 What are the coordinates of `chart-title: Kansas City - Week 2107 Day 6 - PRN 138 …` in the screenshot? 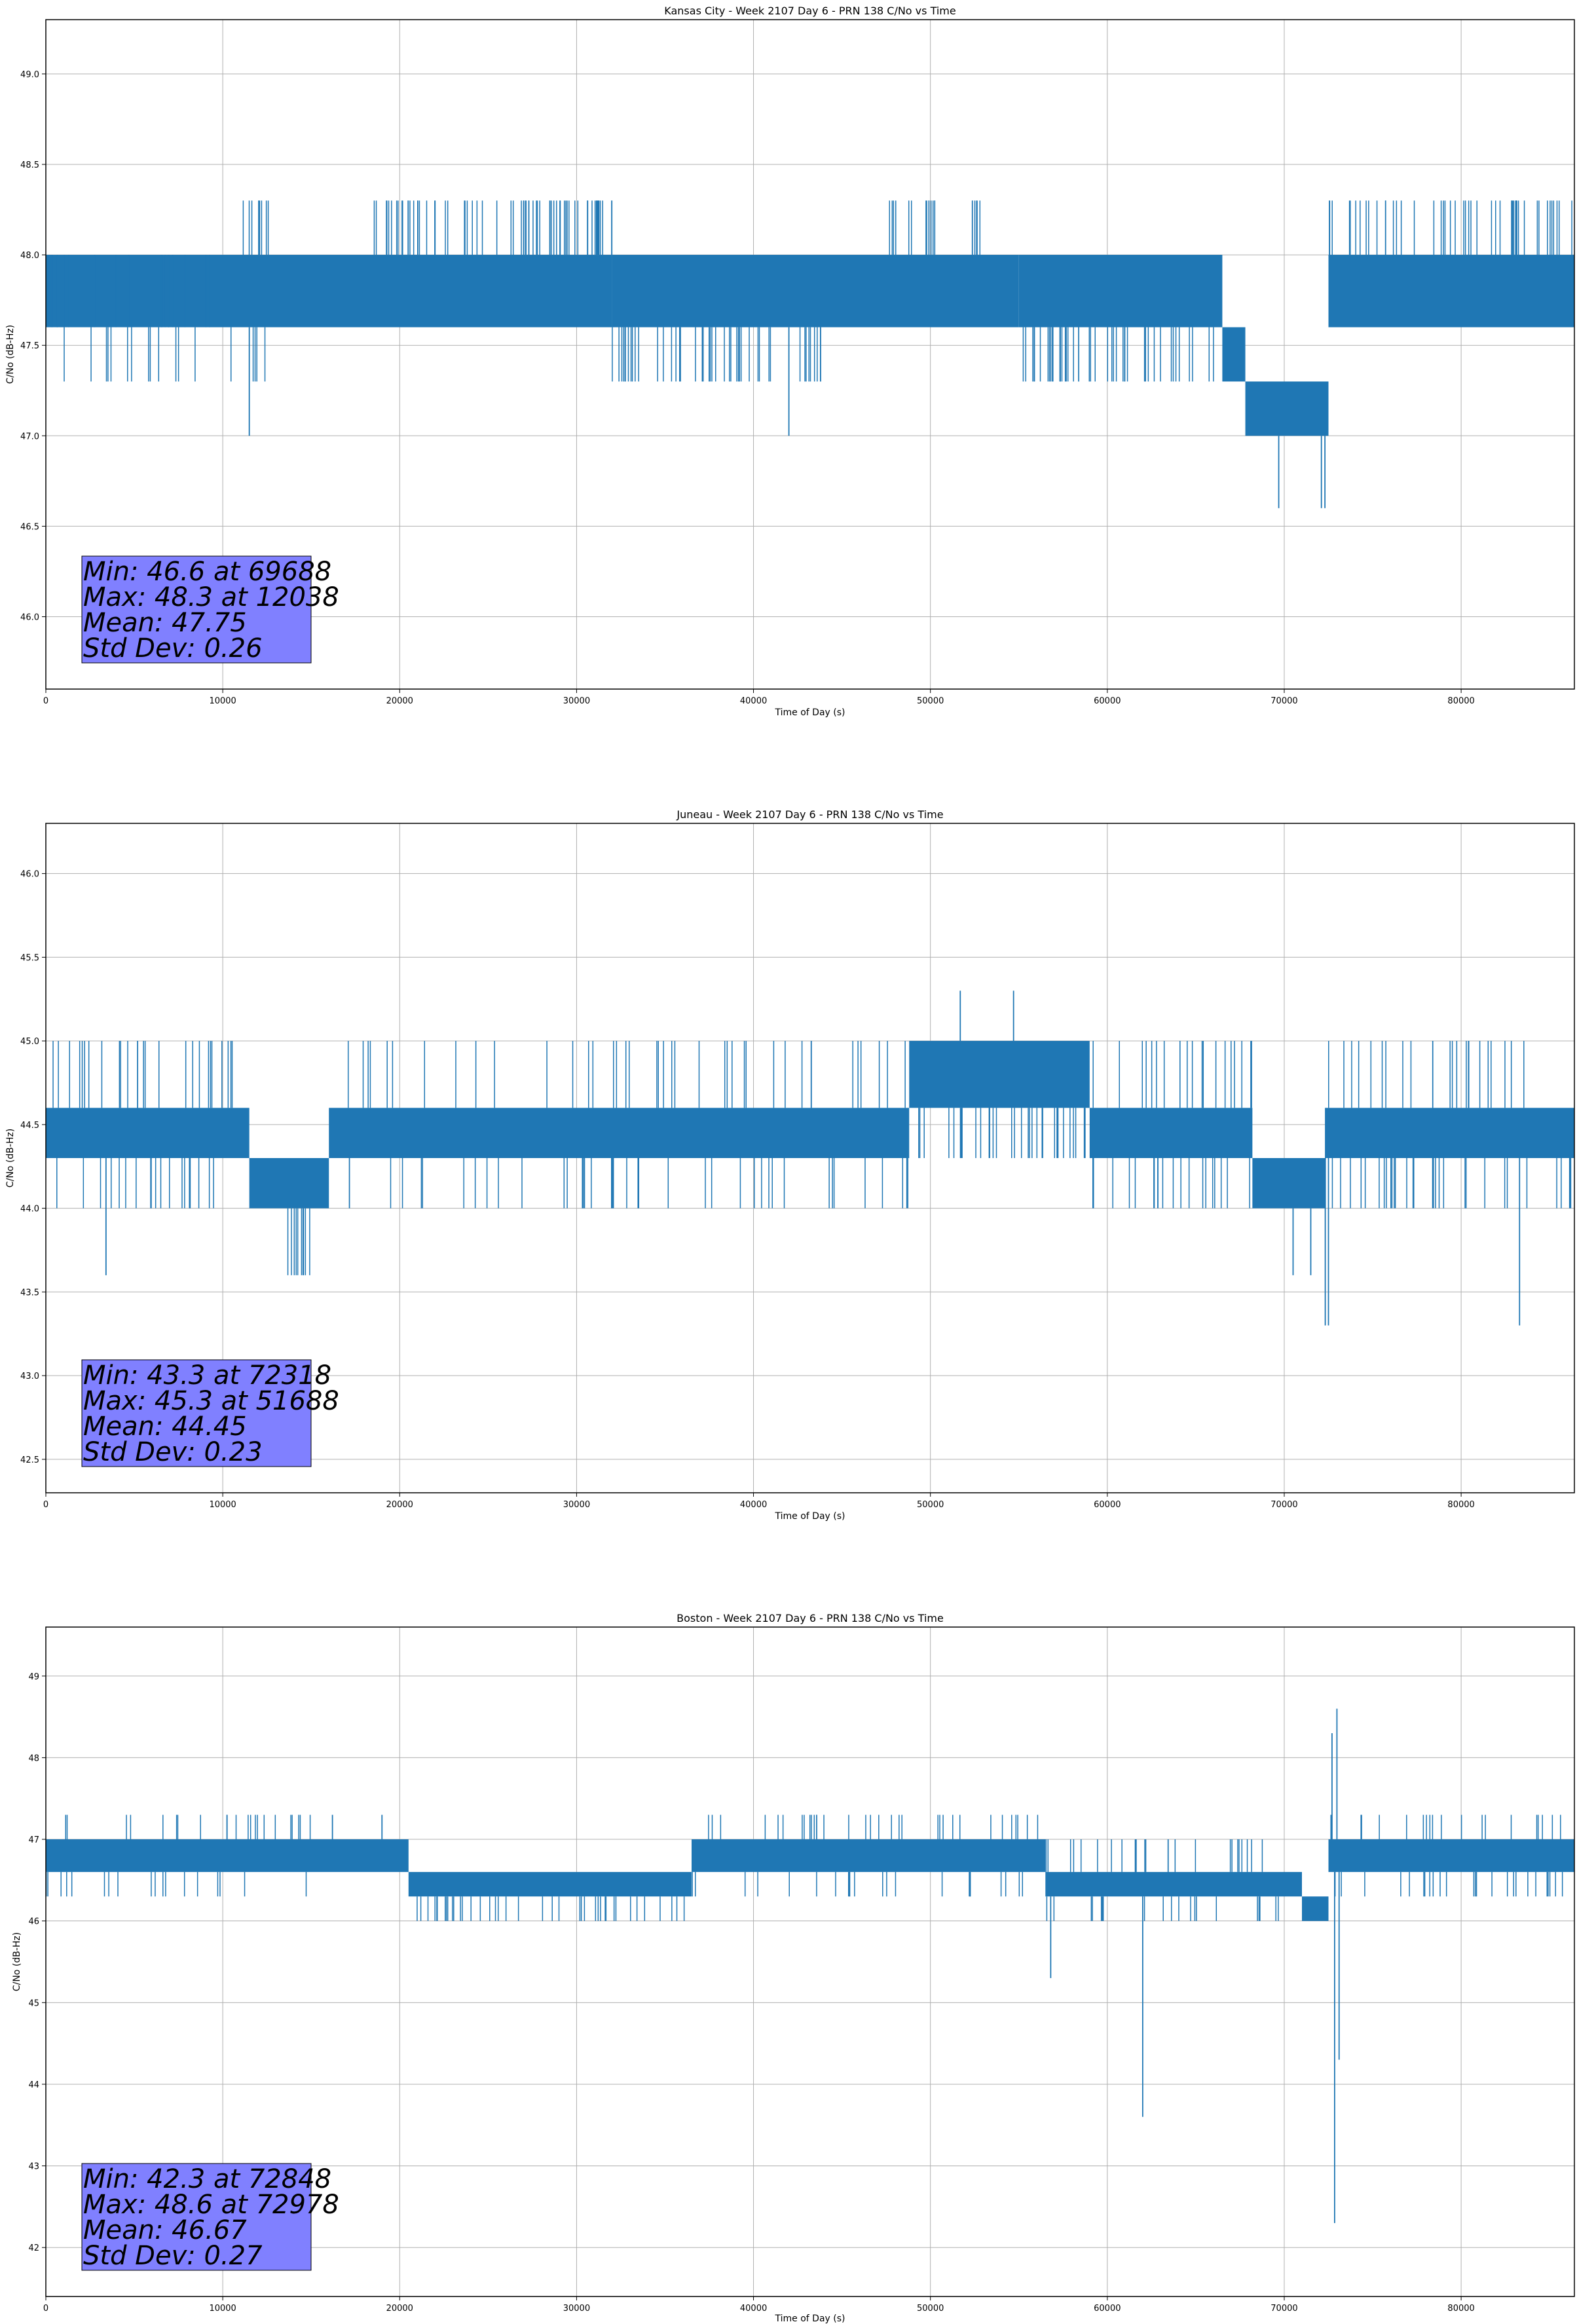 It's located at (809, 11).